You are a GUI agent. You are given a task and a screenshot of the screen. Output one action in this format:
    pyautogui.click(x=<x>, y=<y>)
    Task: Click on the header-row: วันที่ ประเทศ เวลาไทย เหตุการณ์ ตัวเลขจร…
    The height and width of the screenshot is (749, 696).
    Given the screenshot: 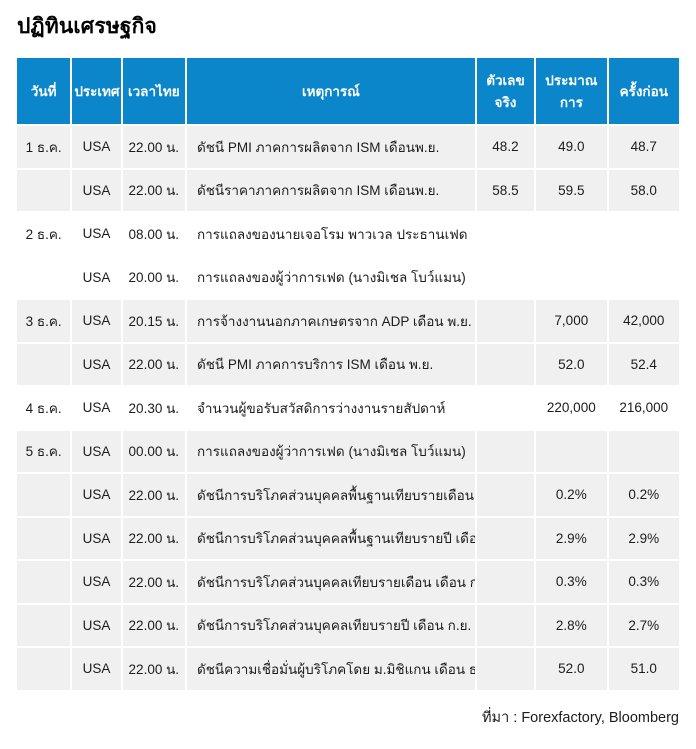 What is the action you would take?
    pyautogui.click(x=348, y=91)
    